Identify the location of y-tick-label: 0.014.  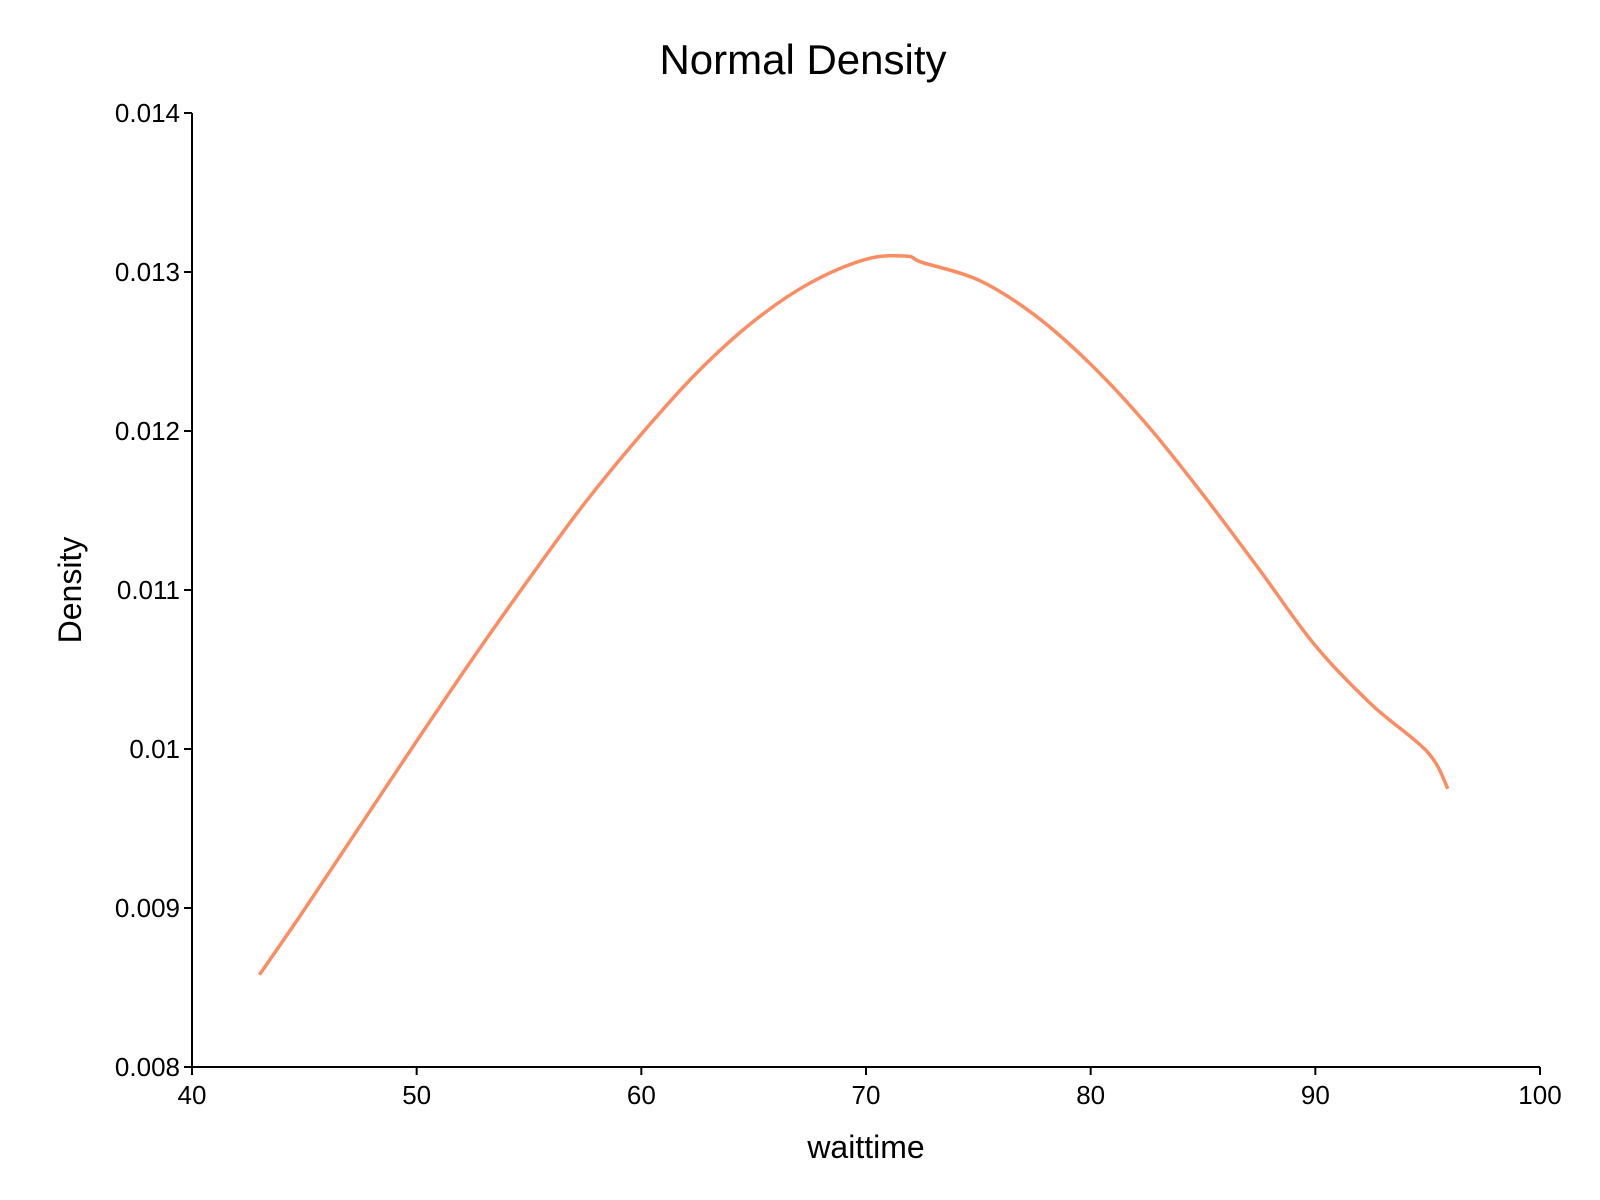
(147, 113).